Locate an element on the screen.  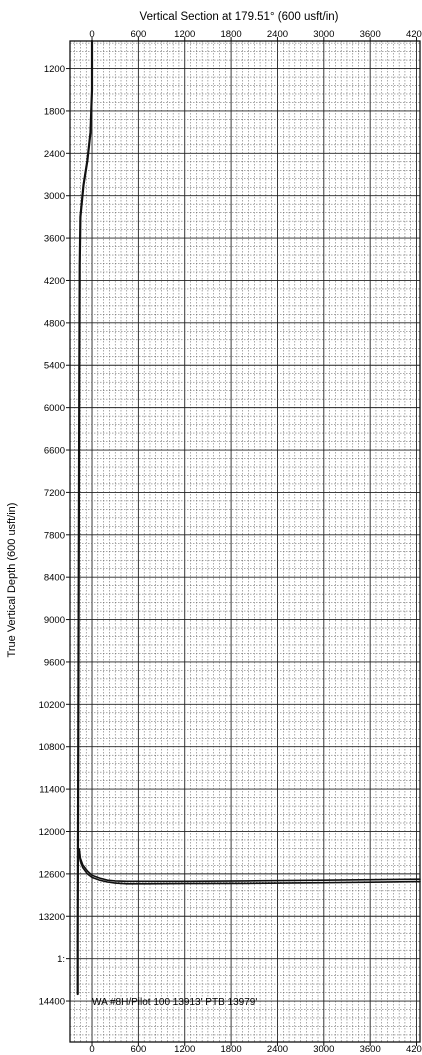
x-tick-label-top: 3000 is located at coordinates (323, 34).